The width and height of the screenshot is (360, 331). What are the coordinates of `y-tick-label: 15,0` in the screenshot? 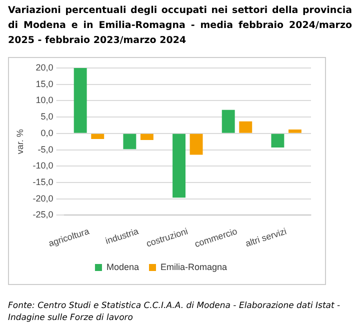 It's located at (45, 83).